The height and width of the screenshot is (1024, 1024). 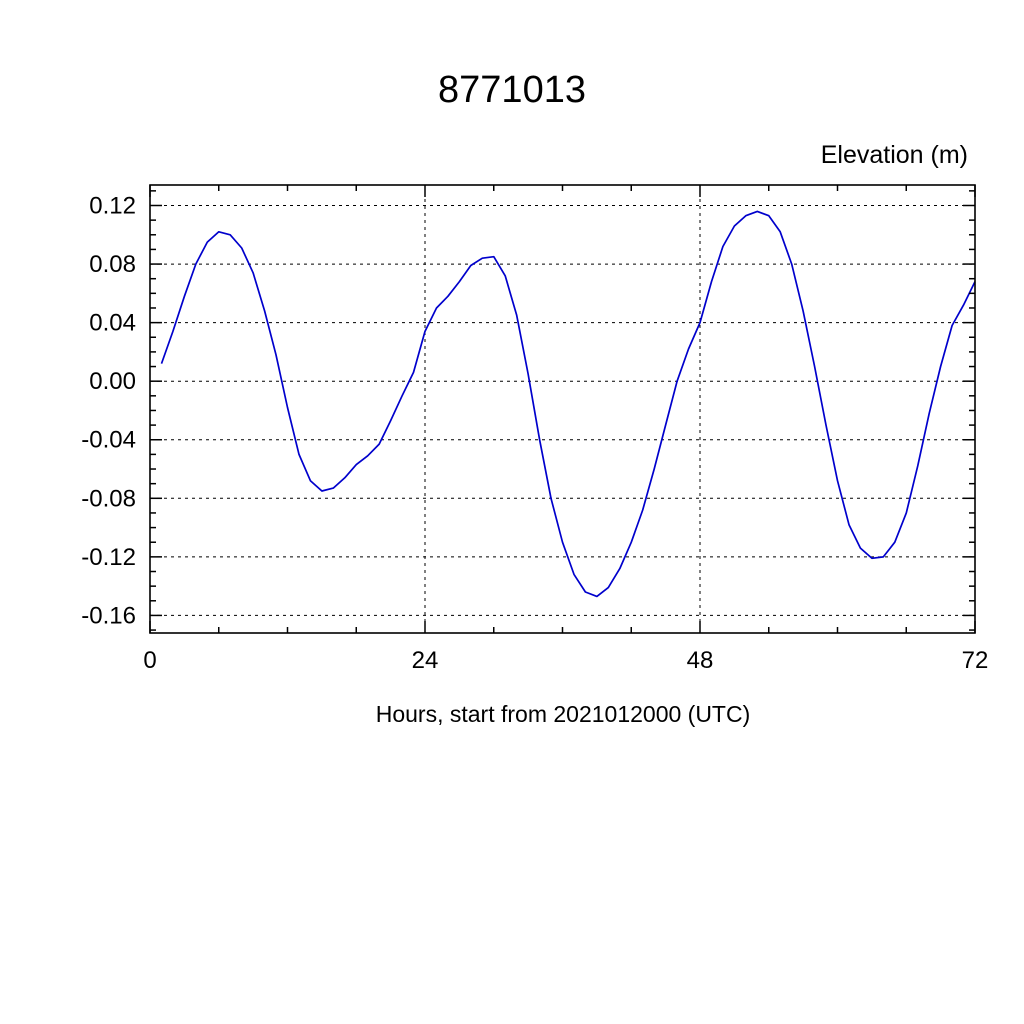 I want to click on chart-title: 8771013, so click(x=512, y=90).